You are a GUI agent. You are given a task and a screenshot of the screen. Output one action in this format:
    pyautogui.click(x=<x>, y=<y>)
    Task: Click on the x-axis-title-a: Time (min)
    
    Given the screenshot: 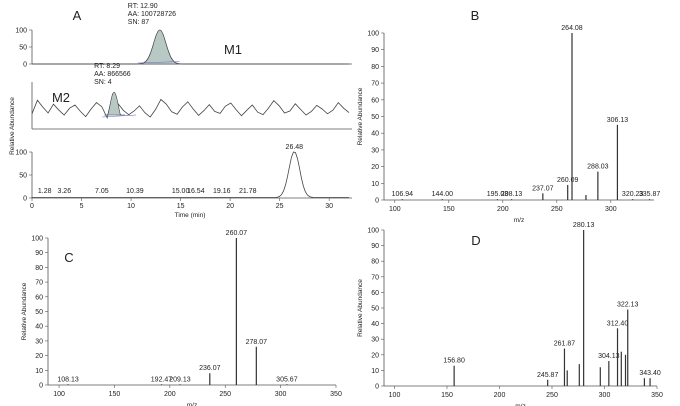 What is the action you would take?
    pyautogui.click(x=190, y=215)
    